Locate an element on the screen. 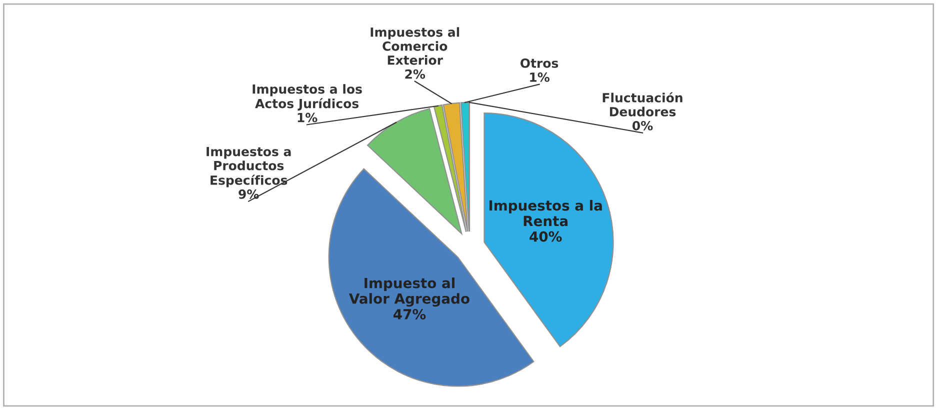 The image size is (939, 410). data-label: 47% is located at coordinates (409, 314).